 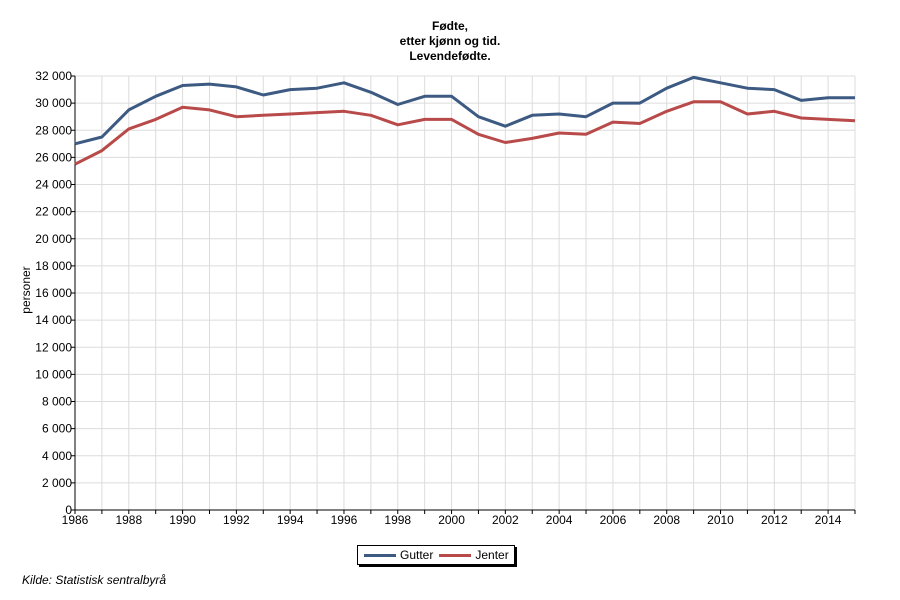 I want to click on chart-title-line-3: Levendefødte., so click(x=450, y=56).